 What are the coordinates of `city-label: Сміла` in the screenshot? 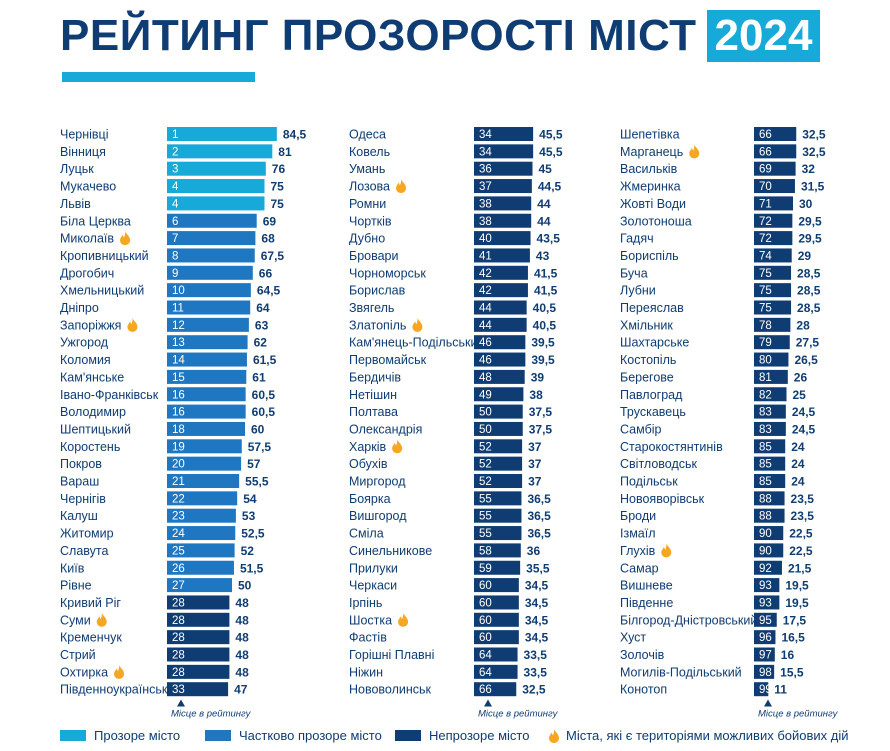 It's located at (366, 534).